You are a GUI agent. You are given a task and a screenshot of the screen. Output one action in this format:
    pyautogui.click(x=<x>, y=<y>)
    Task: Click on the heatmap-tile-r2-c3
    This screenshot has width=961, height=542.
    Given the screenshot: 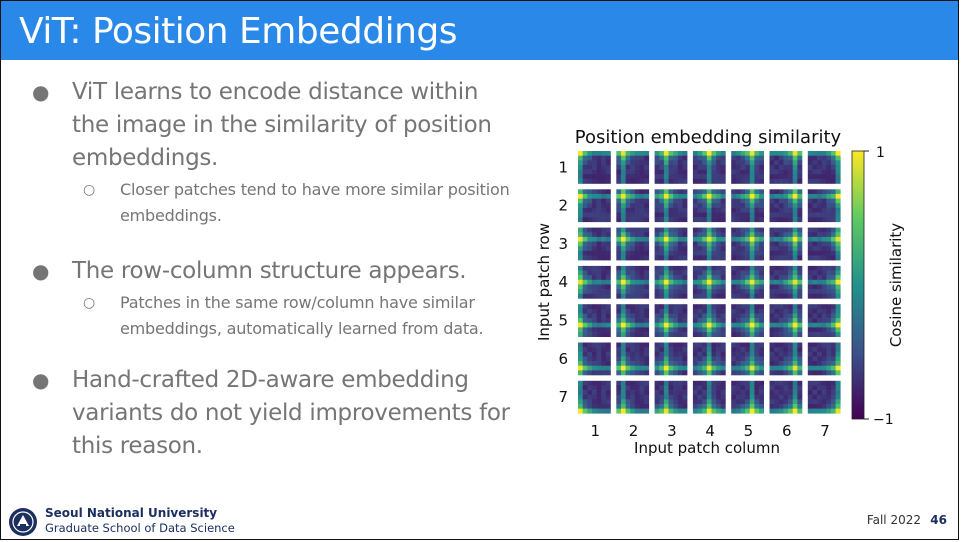 What is the action you would take?
    pyautogui.click(x=671, y=206)
    